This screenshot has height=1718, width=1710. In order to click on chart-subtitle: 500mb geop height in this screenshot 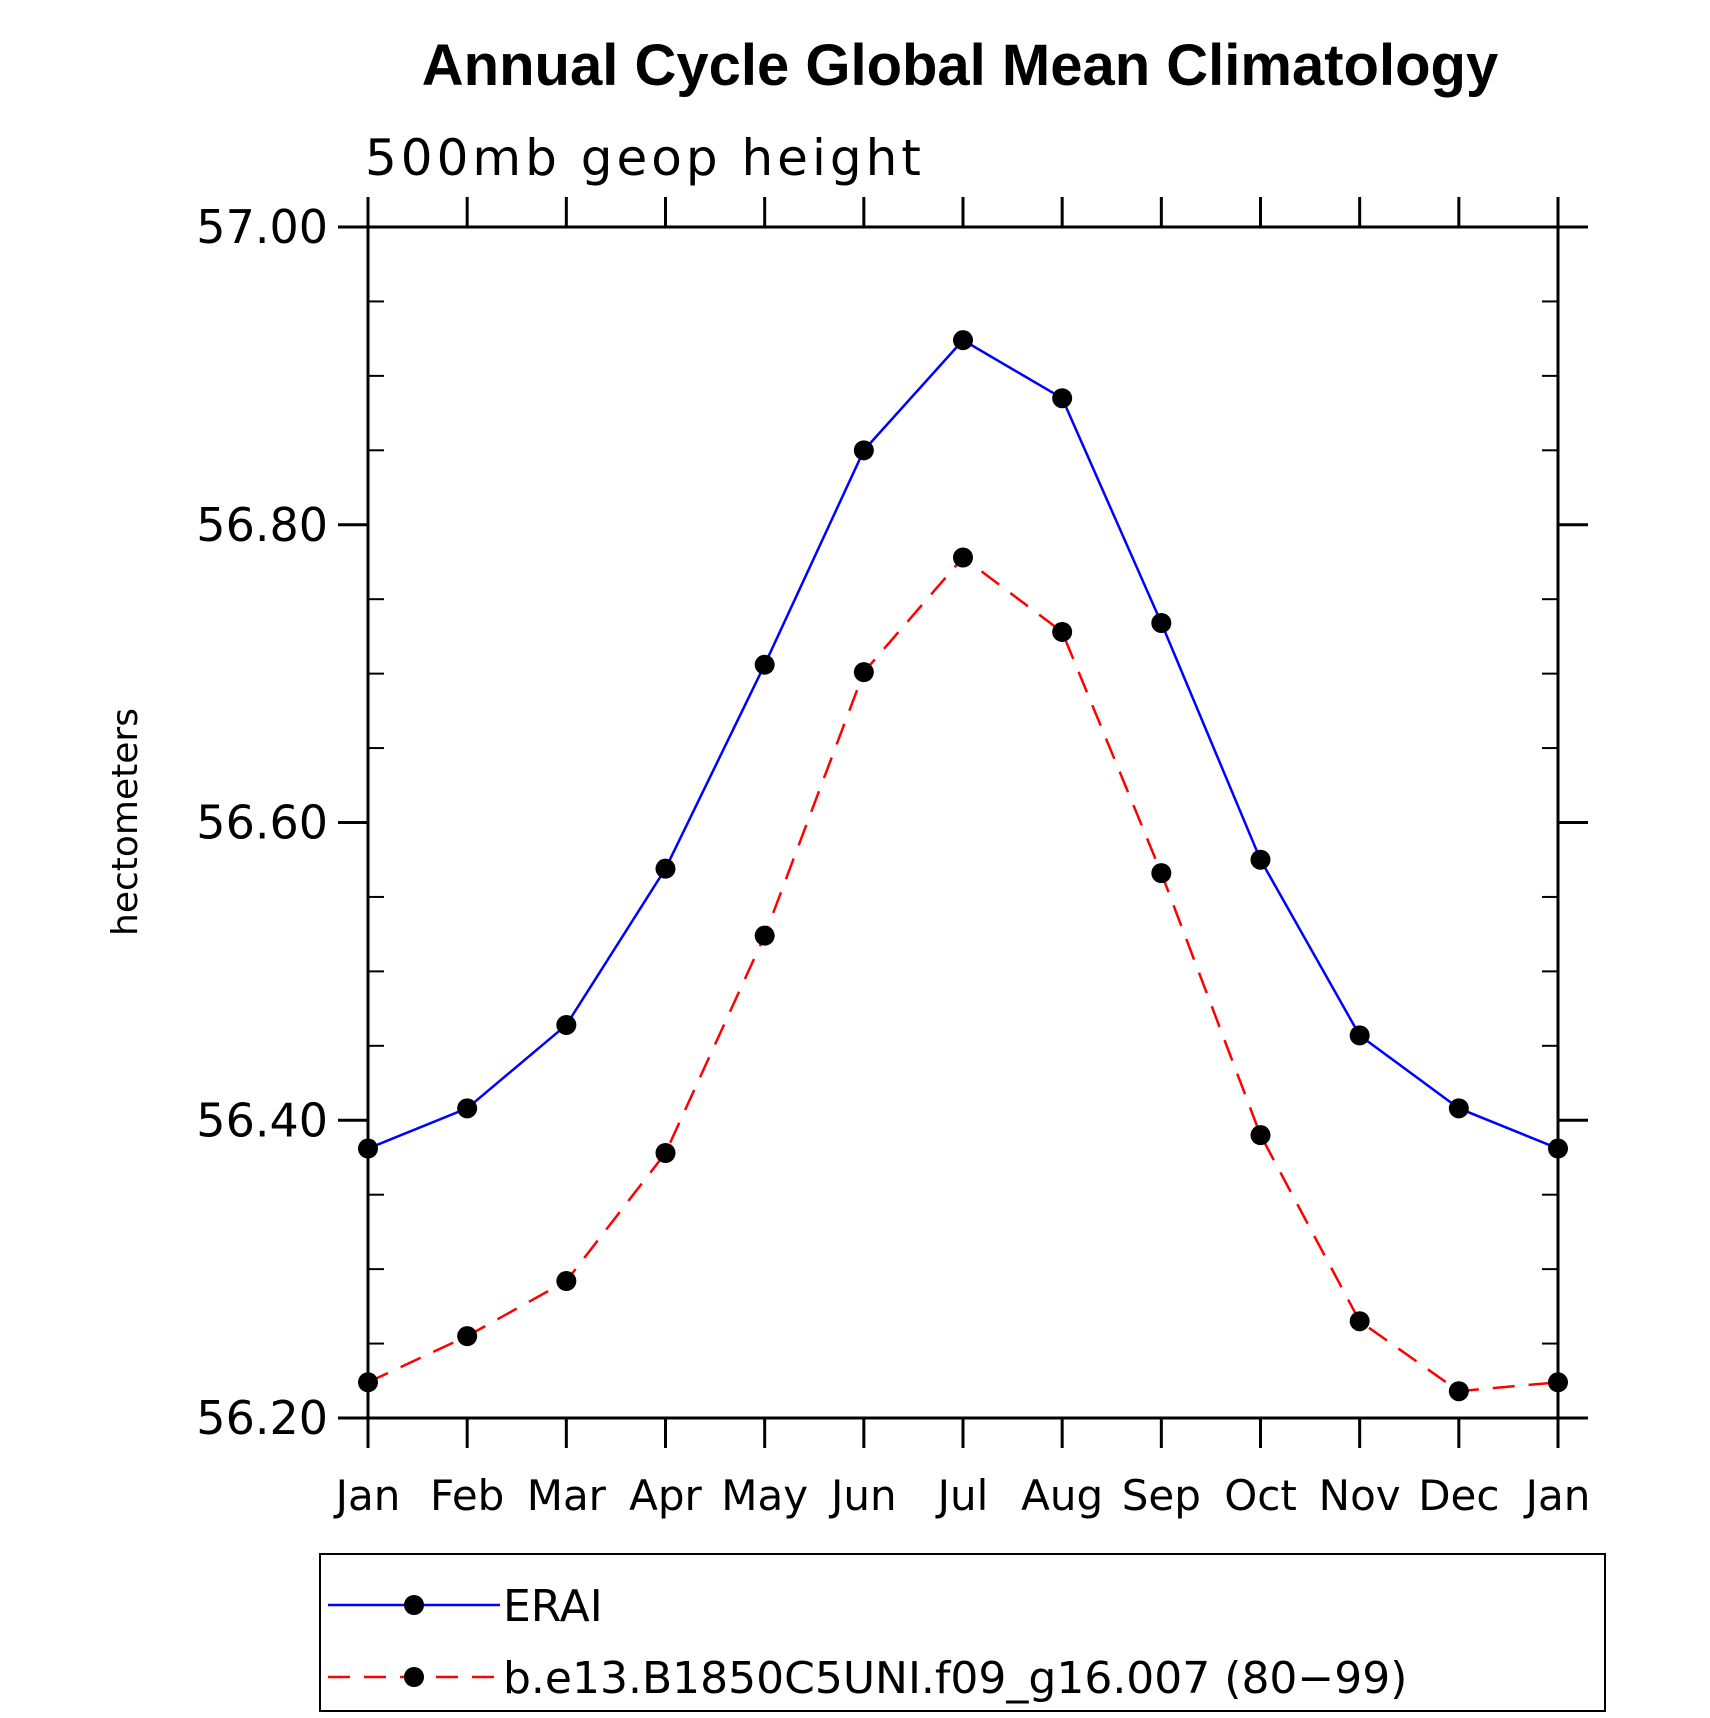, I will do `click(645, 158)`.